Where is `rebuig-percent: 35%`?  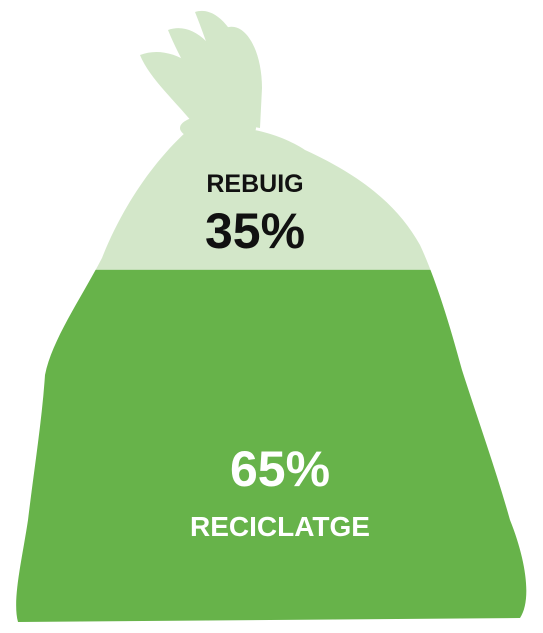 rebuig-percent: 35% is located at coordinates (255, 231).